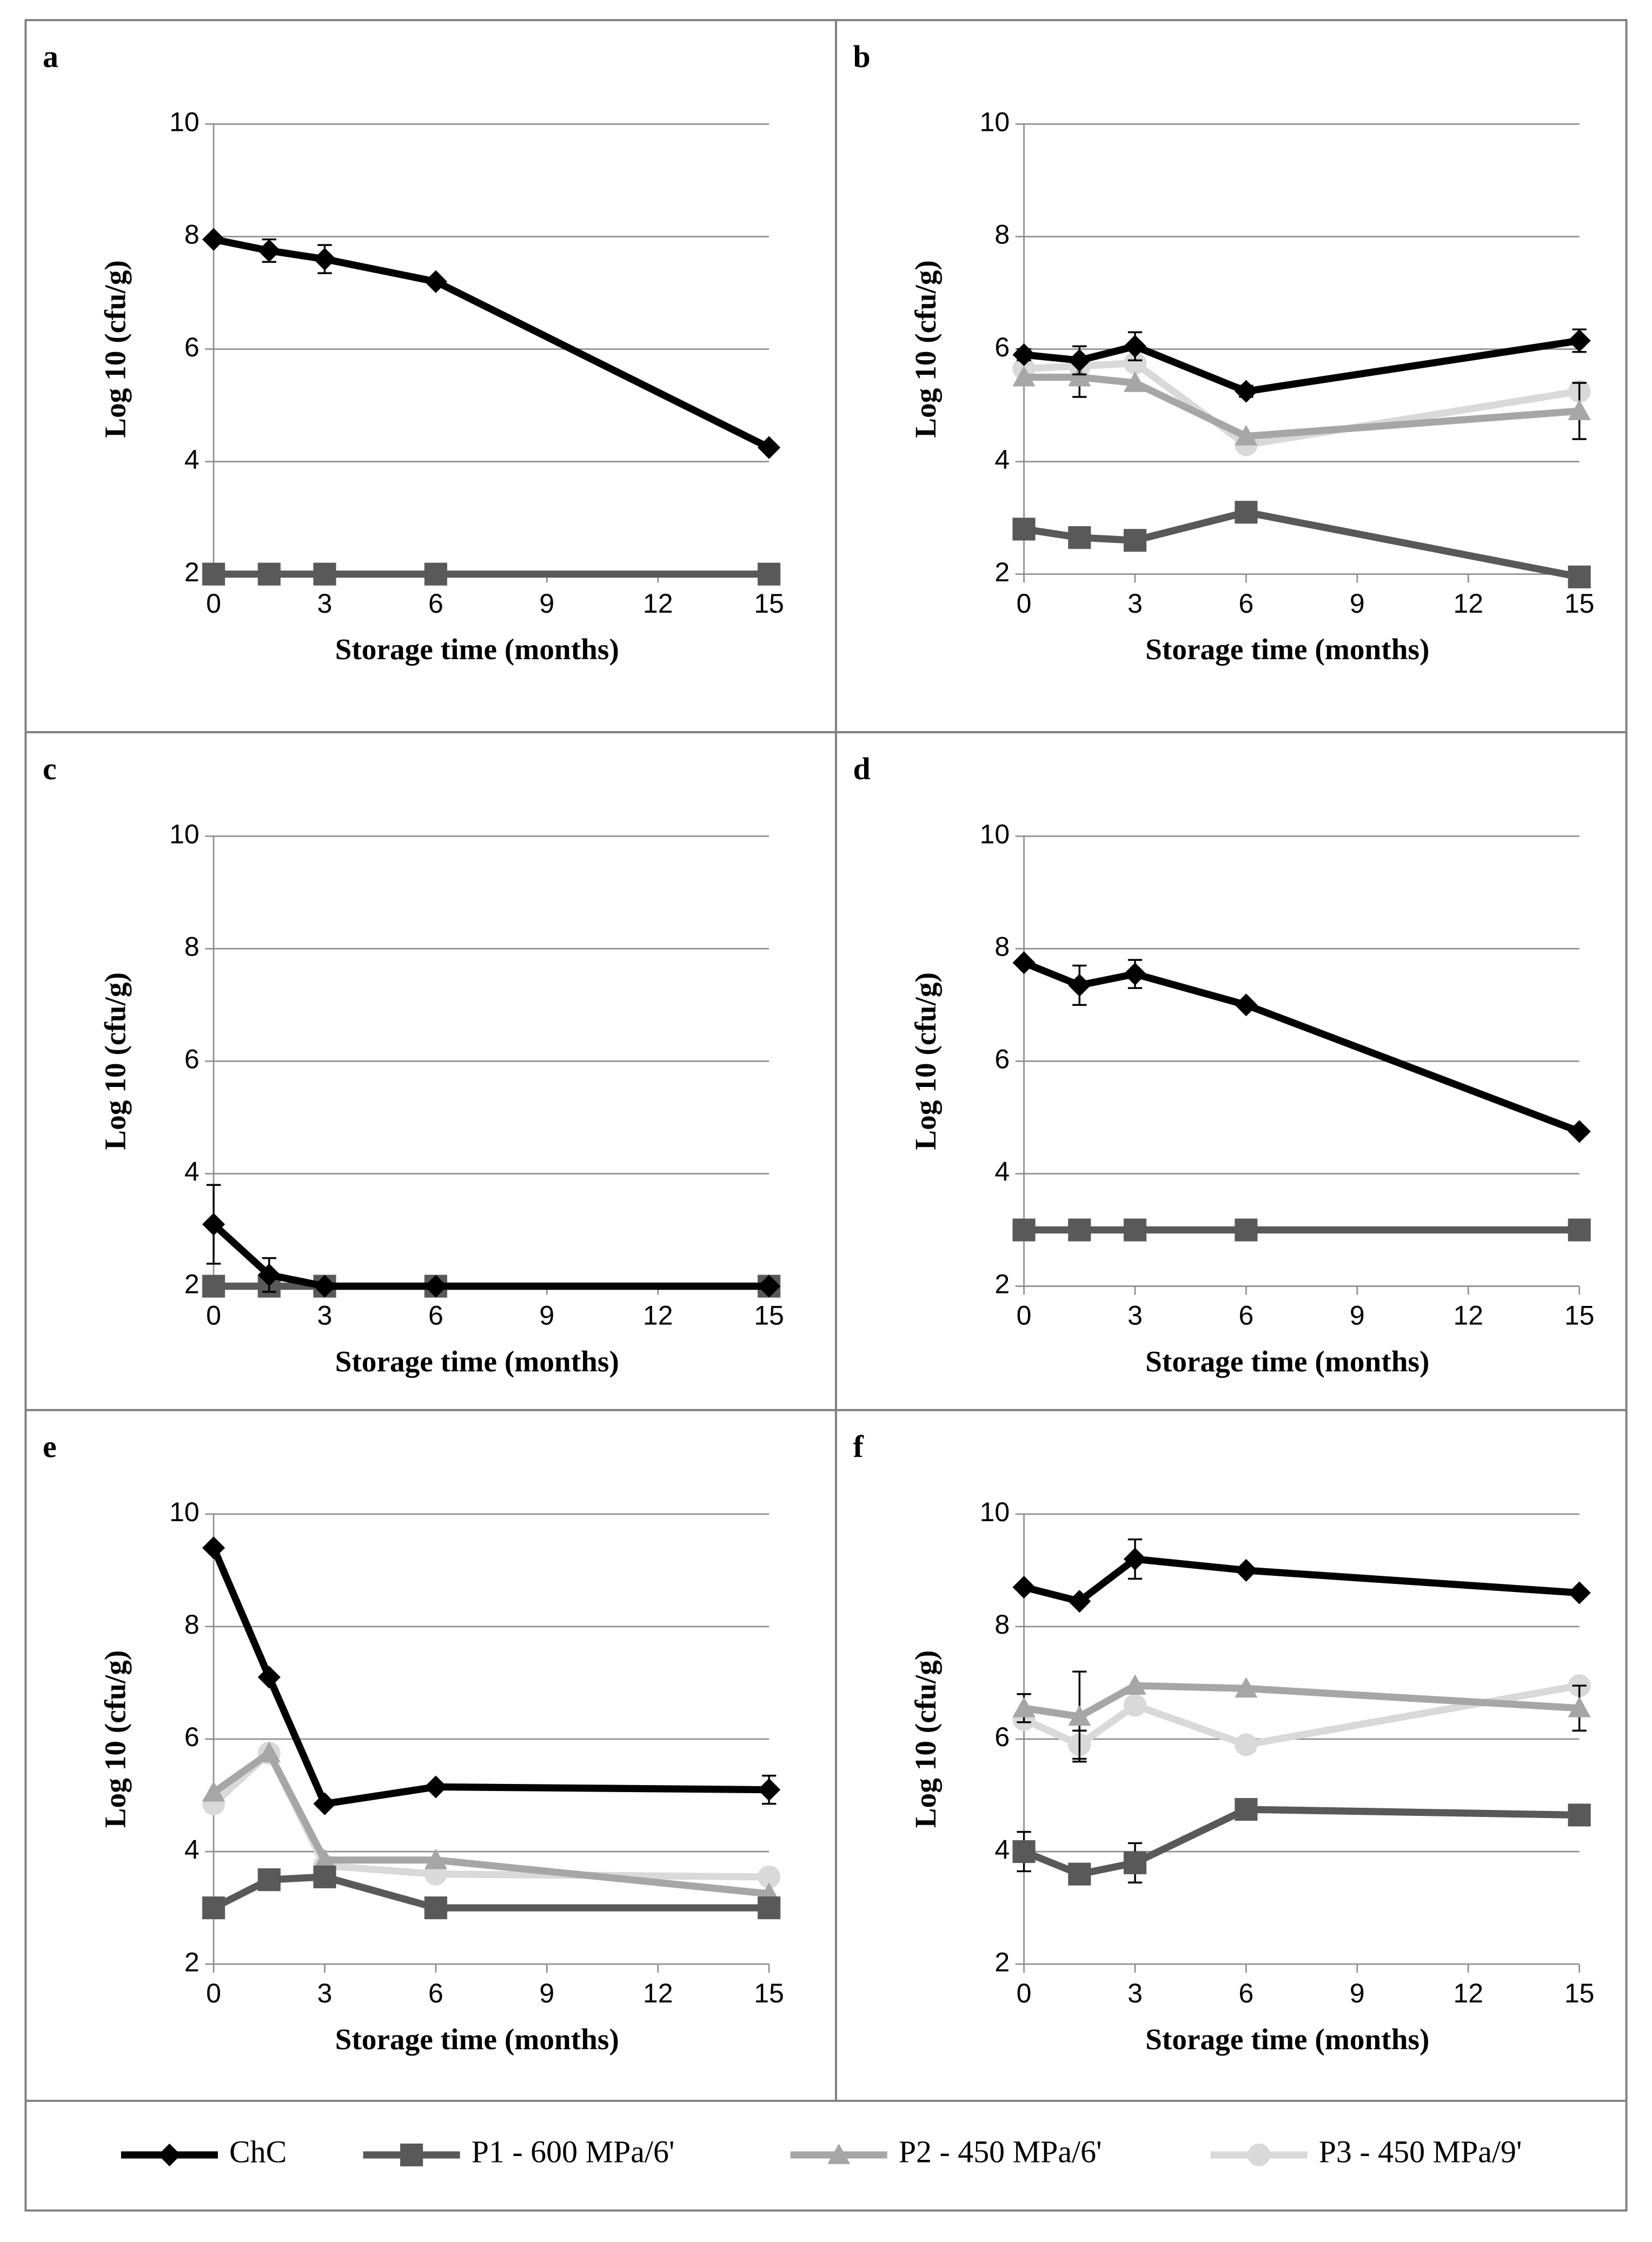 The width and height of the screenshot is (1652, 2242). Describe the element at coordinates (1420, 2151) in the screenshot. I see `legend-label: P3 - 450 MPa/9'` at that location.